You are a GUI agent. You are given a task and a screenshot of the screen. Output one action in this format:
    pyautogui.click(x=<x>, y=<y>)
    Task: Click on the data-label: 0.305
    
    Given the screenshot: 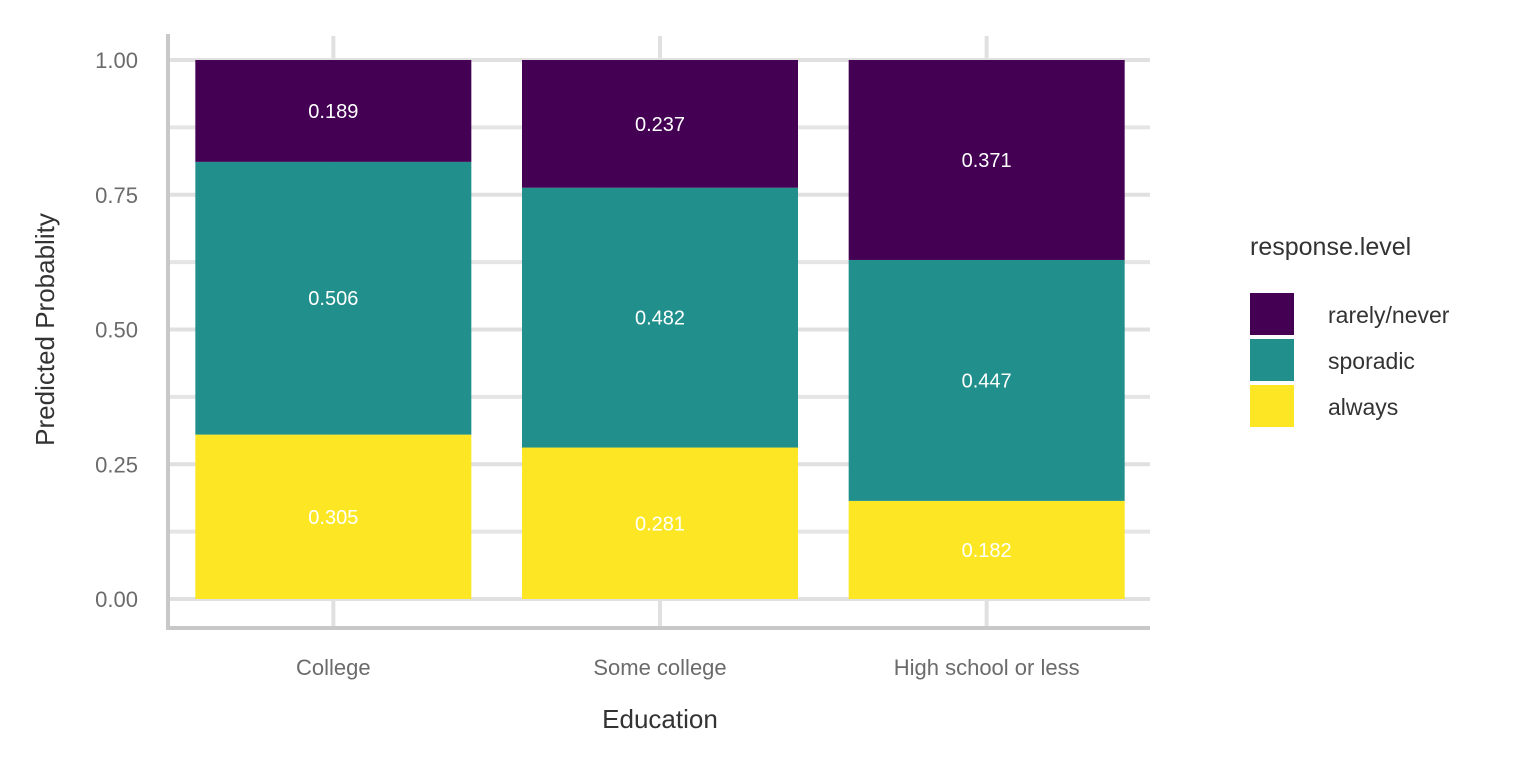 What is the action you would take?
    pyautogui.click(x=333, y=518)
    